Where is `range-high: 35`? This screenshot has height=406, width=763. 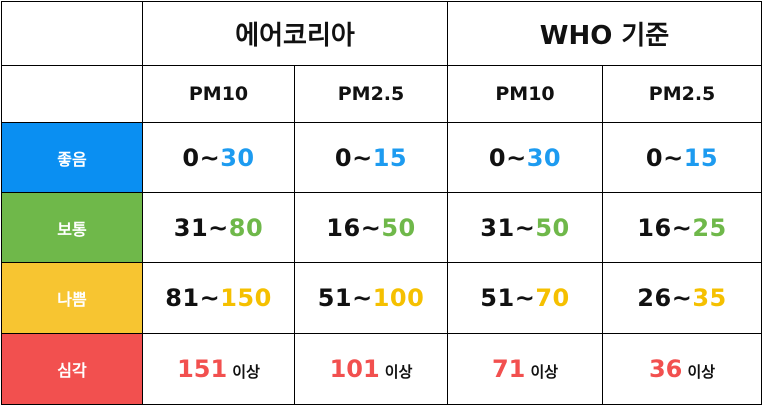 range-high: 35 is located at coordinates (709, 298).